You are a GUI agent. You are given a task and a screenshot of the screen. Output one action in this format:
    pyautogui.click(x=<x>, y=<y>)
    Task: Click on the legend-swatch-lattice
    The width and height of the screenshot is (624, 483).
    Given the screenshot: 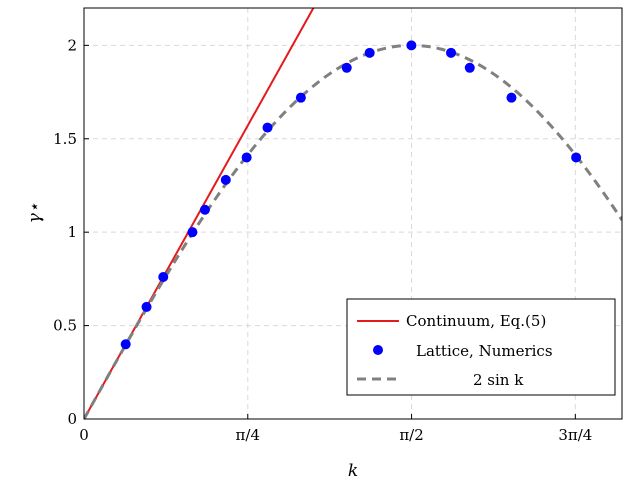 What is the action you would take?
    pyautogui.click(x=378, y=350)
    